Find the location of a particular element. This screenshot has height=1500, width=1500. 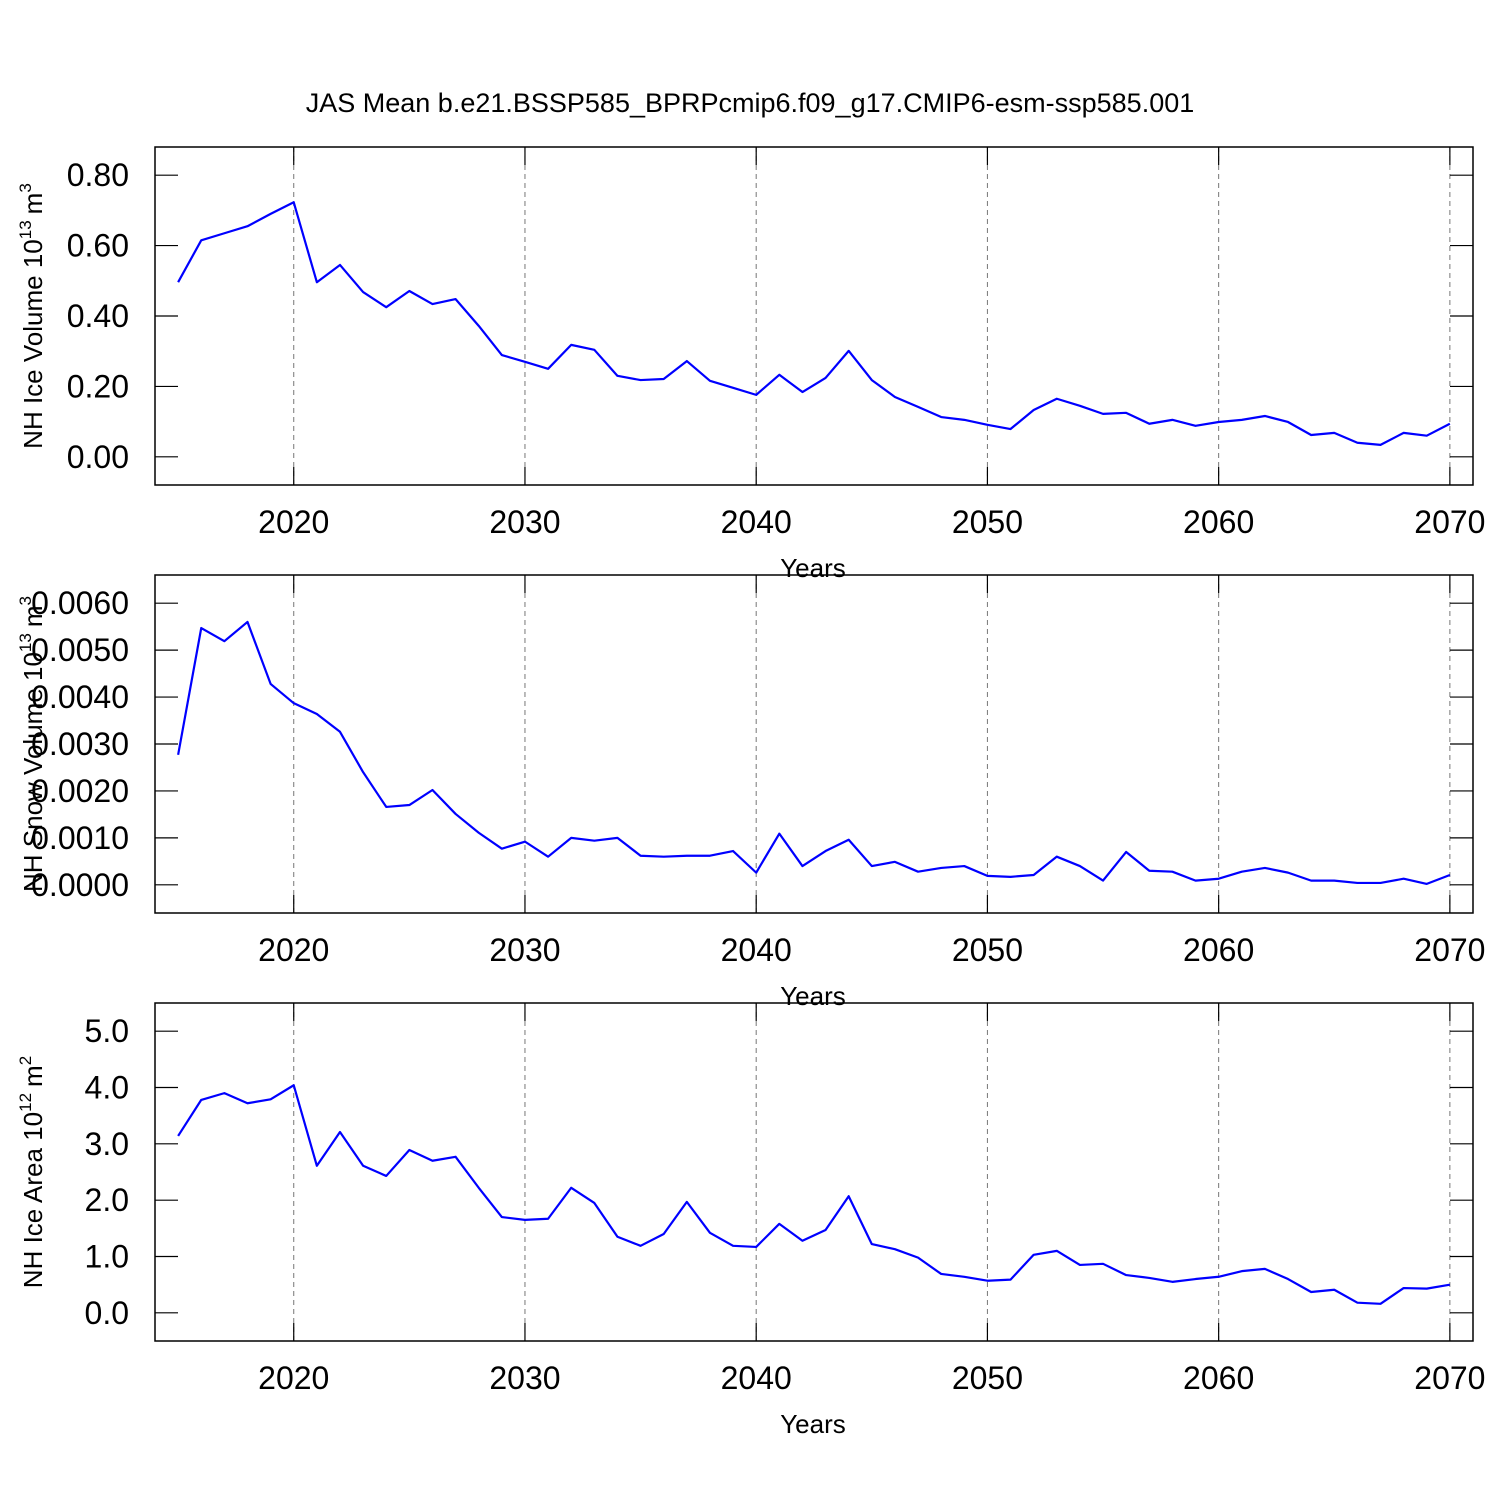

y-label-unit-exponent: 2 is located at coordinates (25, 1060).